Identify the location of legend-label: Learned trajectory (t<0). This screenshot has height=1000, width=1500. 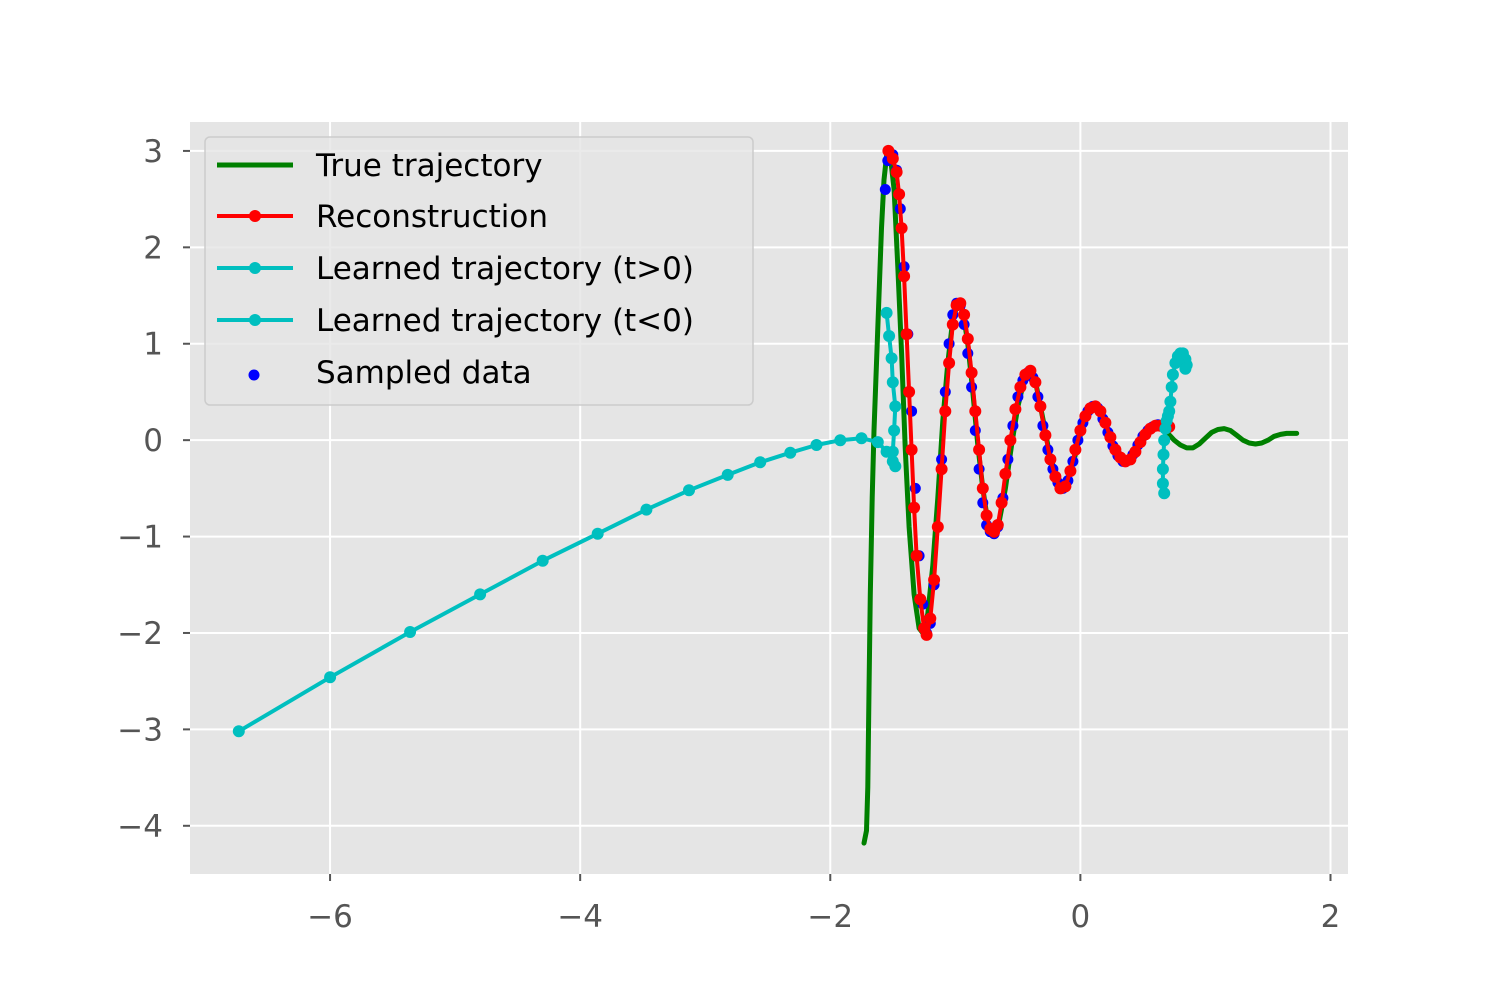
(505, 321).